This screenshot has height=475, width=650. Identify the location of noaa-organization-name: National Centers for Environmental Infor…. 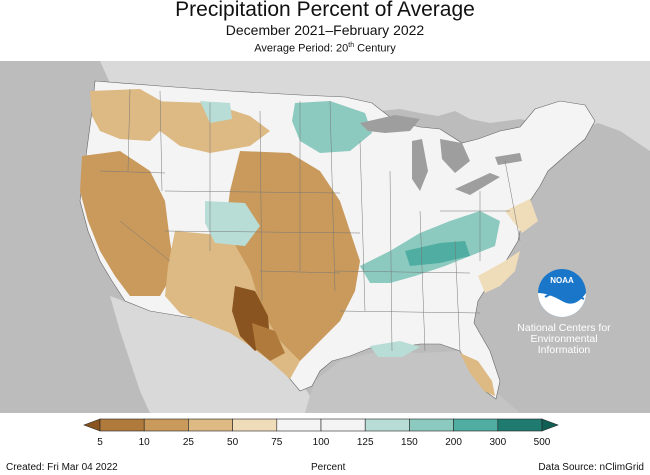
(564, 339).